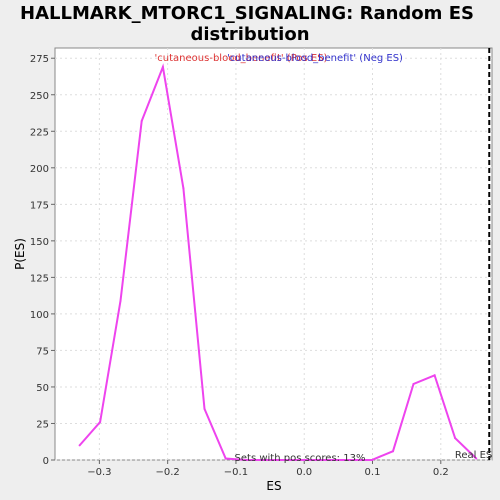 The height and width of the screenshot is (500, 500). Describe the element at coordinates (39, 132) in the screenshot. I see `y-tick-label: 225` at that location.